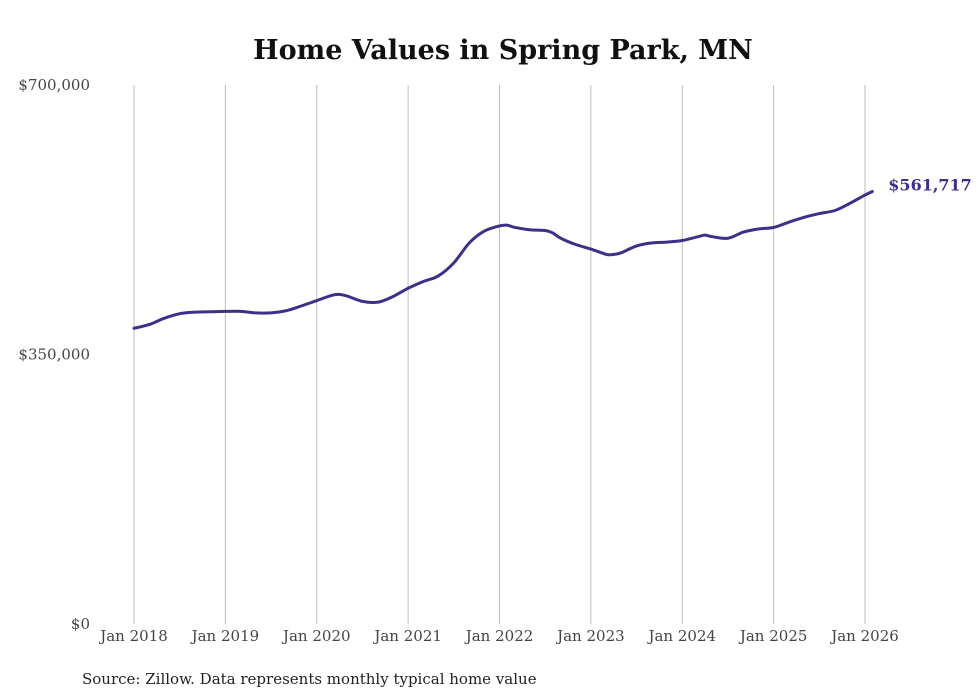 Image resolution: width=980 pixels, height=699 pixels. Describe the element at coordinates (407, 636) in the screenshot. I see `x-tick-label: Jan 2021` at that location.